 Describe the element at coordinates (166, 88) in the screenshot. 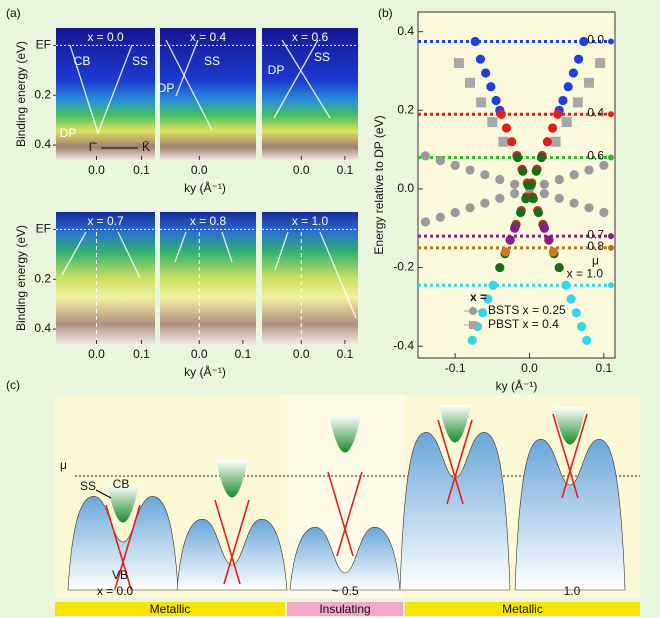

I see `annotation: DP` at that location.